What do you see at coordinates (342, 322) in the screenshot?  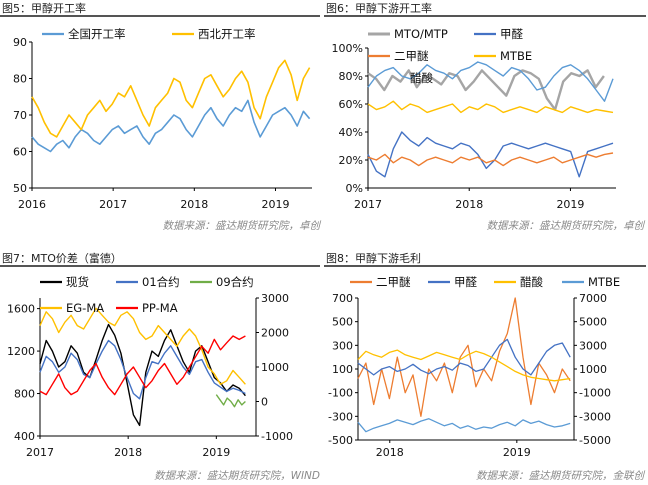 I see `y-tick-label: 500` at bounding box center [342, 322].